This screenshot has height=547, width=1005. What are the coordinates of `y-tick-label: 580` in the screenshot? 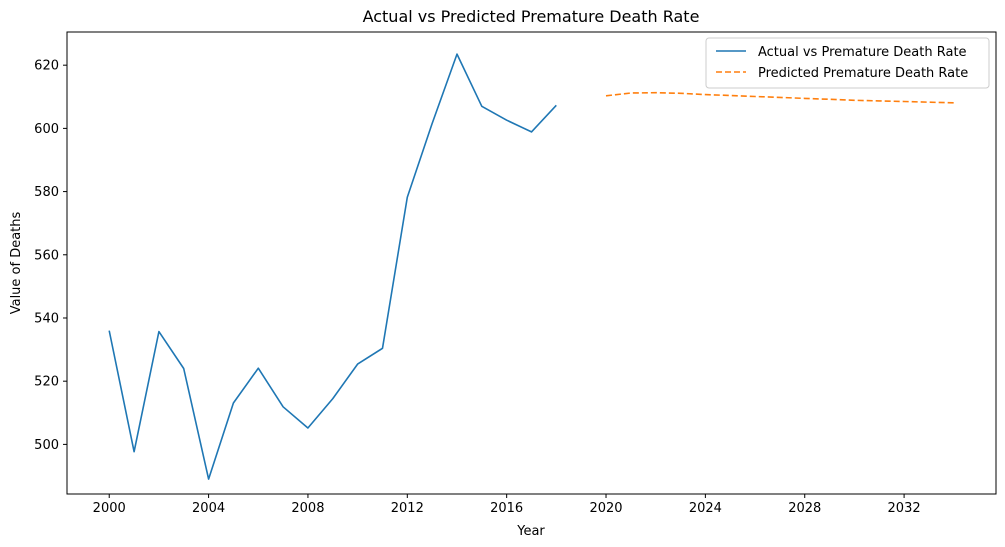 It's located at (46, 192).